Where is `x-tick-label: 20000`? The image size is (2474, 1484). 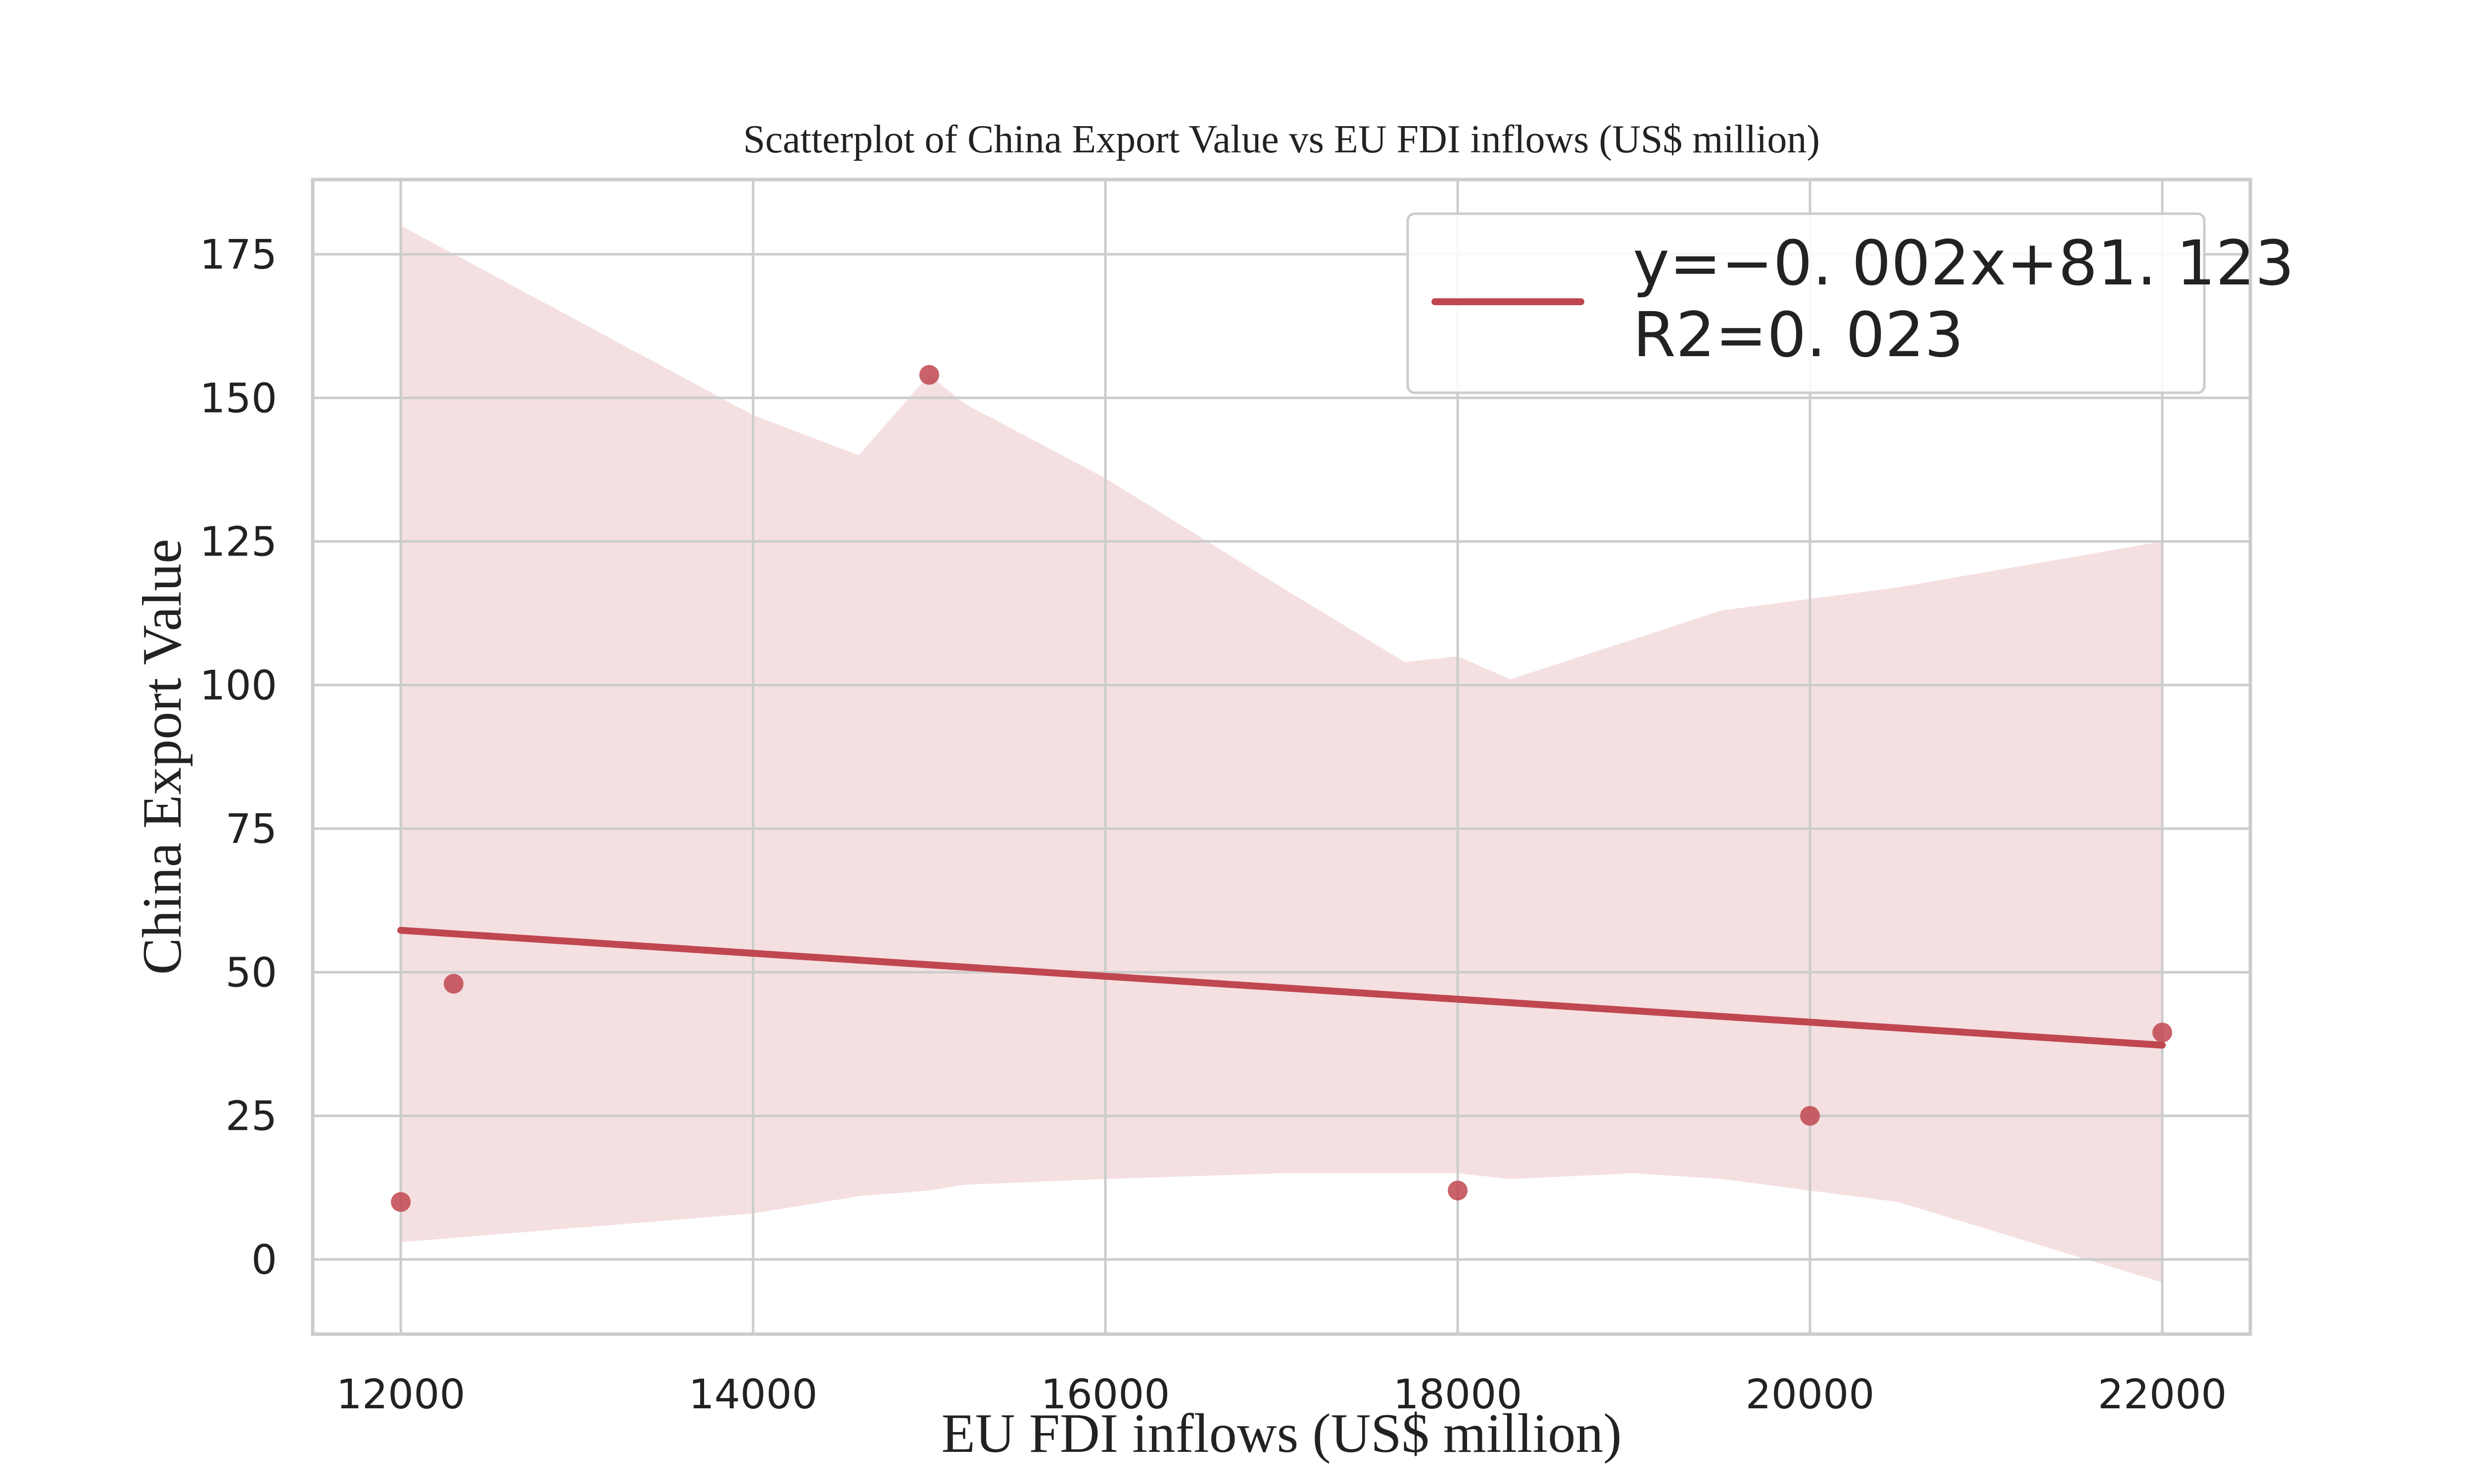 x-tick-label: 20000 is located at coordinates (1811, 1394).